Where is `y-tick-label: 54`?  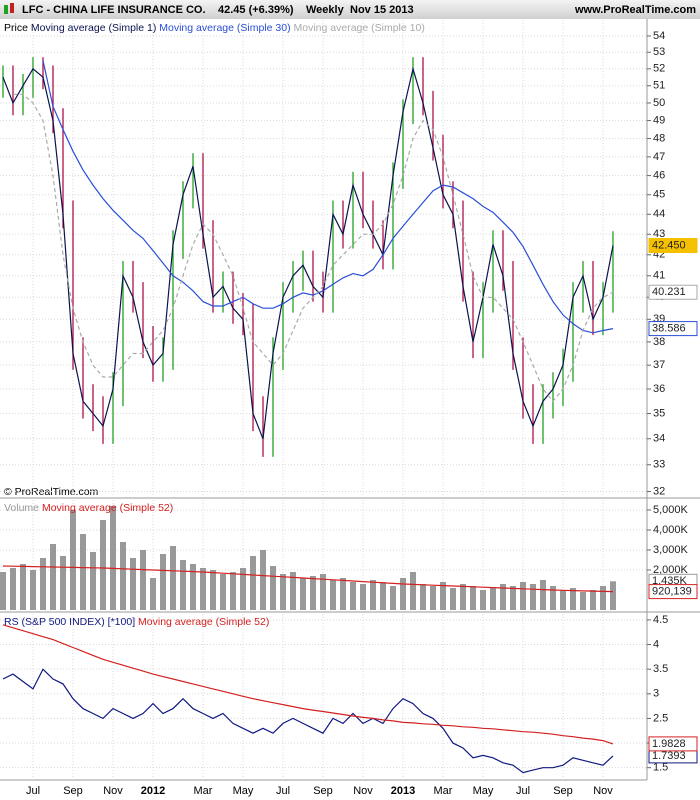
y-tick-label: 54 is located at coordinates (659, 36).